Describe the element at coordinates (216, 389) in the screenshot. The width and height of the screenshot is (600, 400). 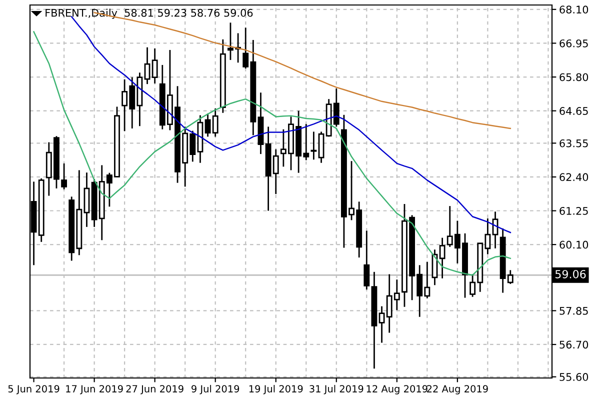
I see `x-tick-label: 9 Jul 2019` at that location.